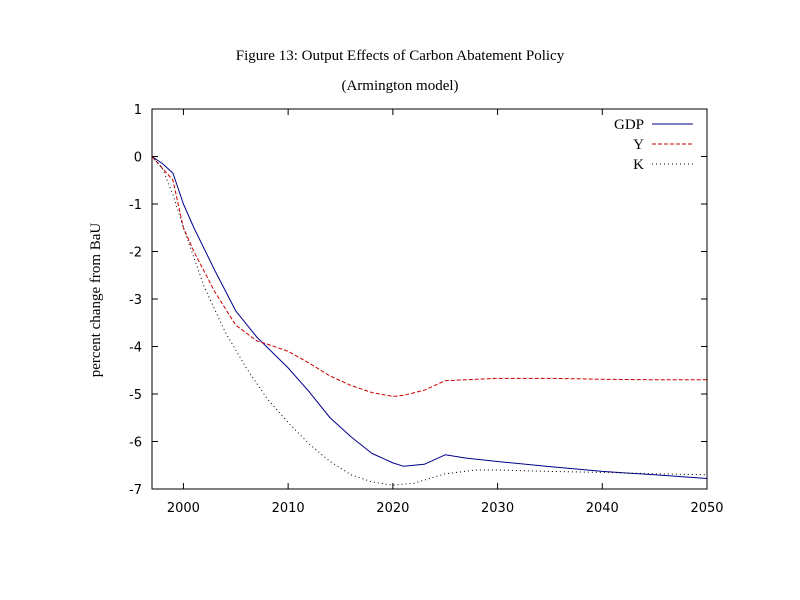  I want to click on x-tick-label: 2000, so click(183, 508).